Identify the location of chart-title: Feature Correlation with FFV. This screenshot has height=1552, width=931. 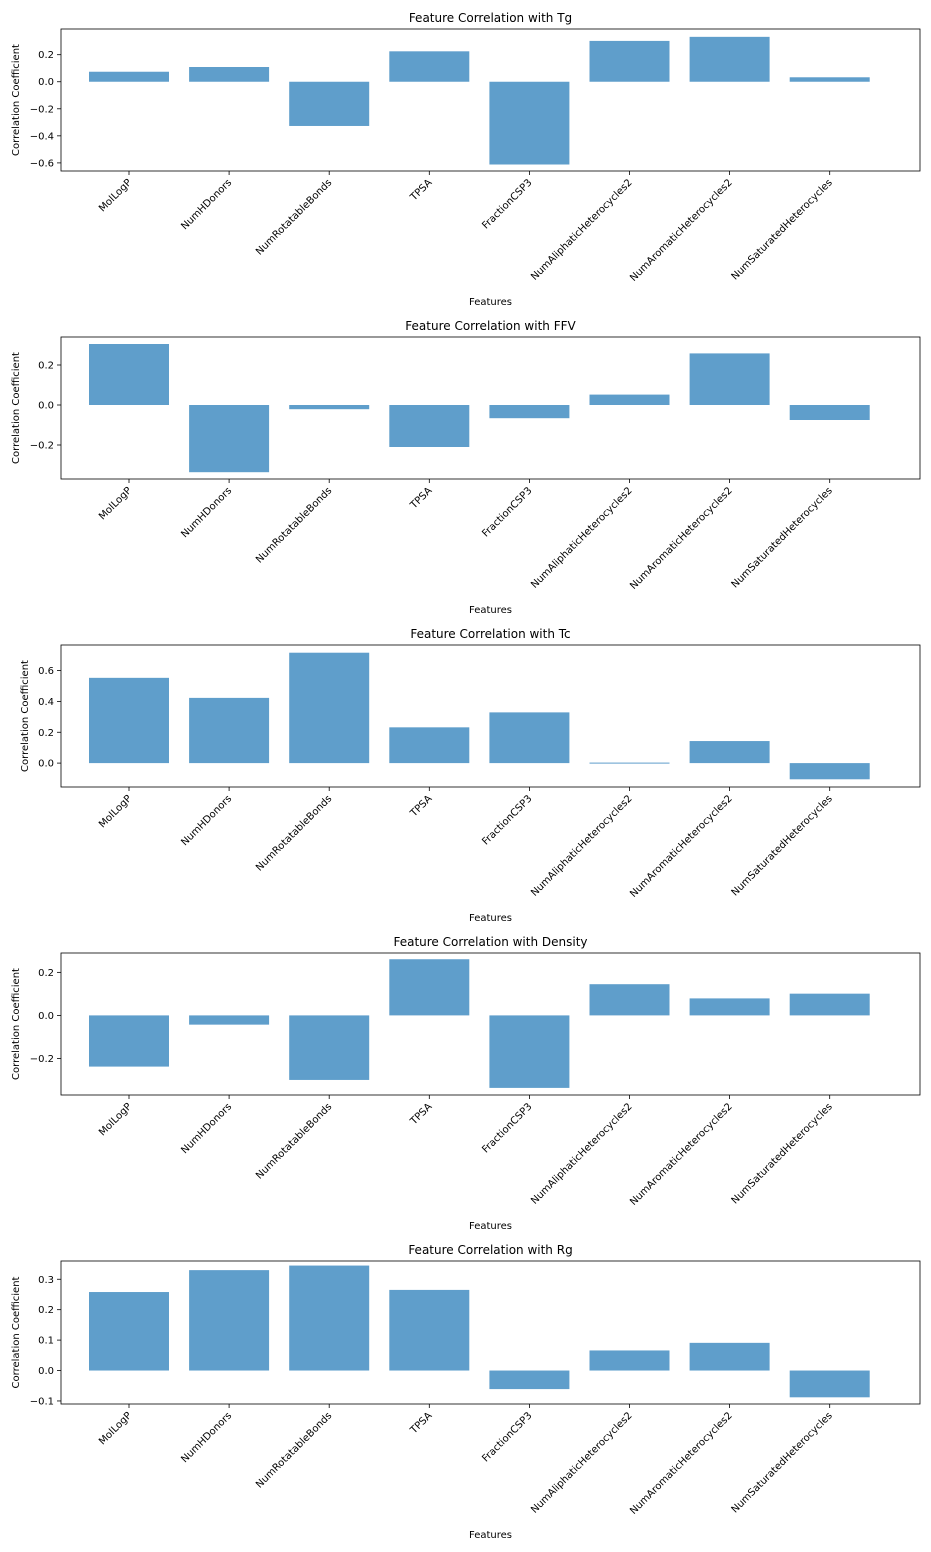
(490, 326).